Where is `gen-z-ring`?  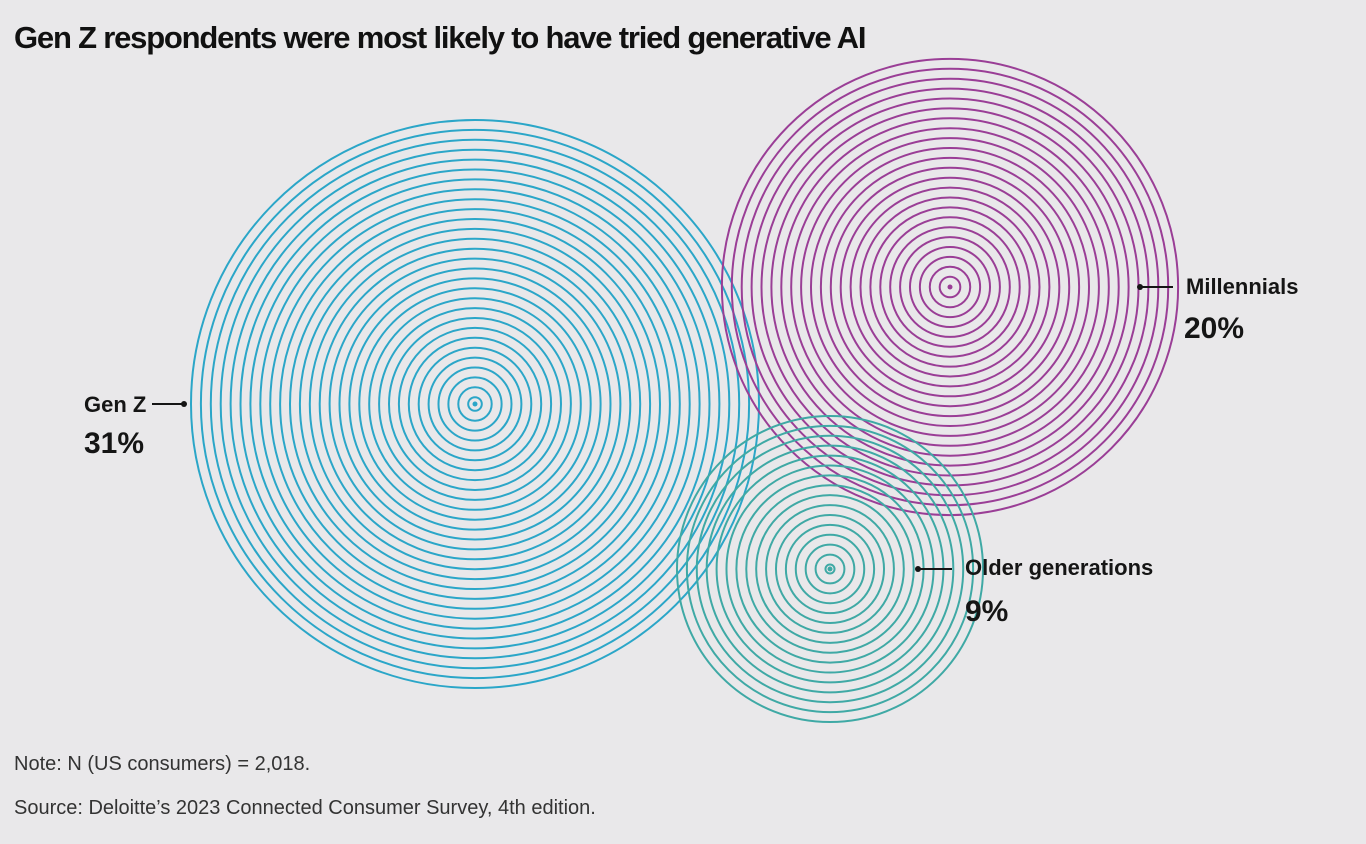
gen-z-ring is located at coordinates (475, 404).